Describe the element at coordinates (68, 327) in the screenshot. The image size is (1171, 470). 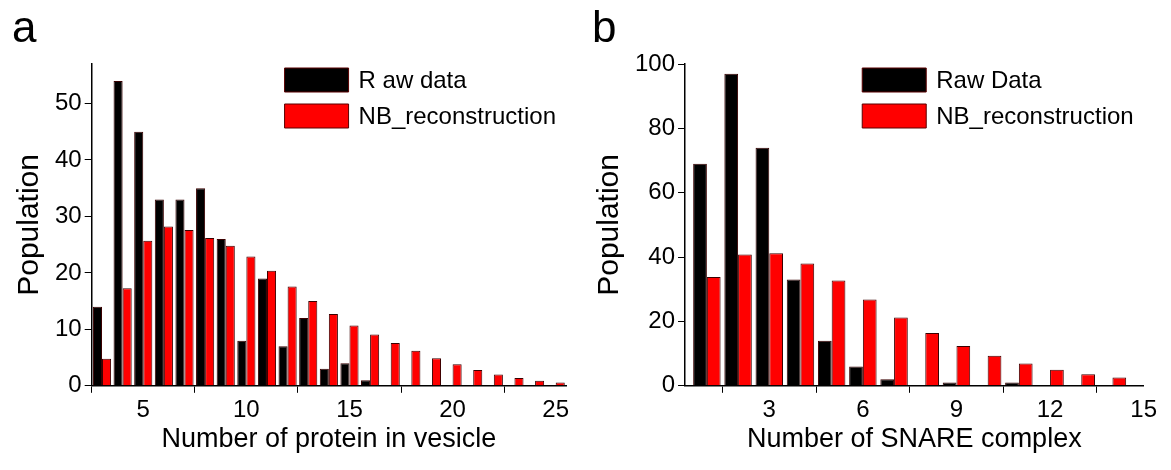
I see `y-tick-label: 10` at that location.